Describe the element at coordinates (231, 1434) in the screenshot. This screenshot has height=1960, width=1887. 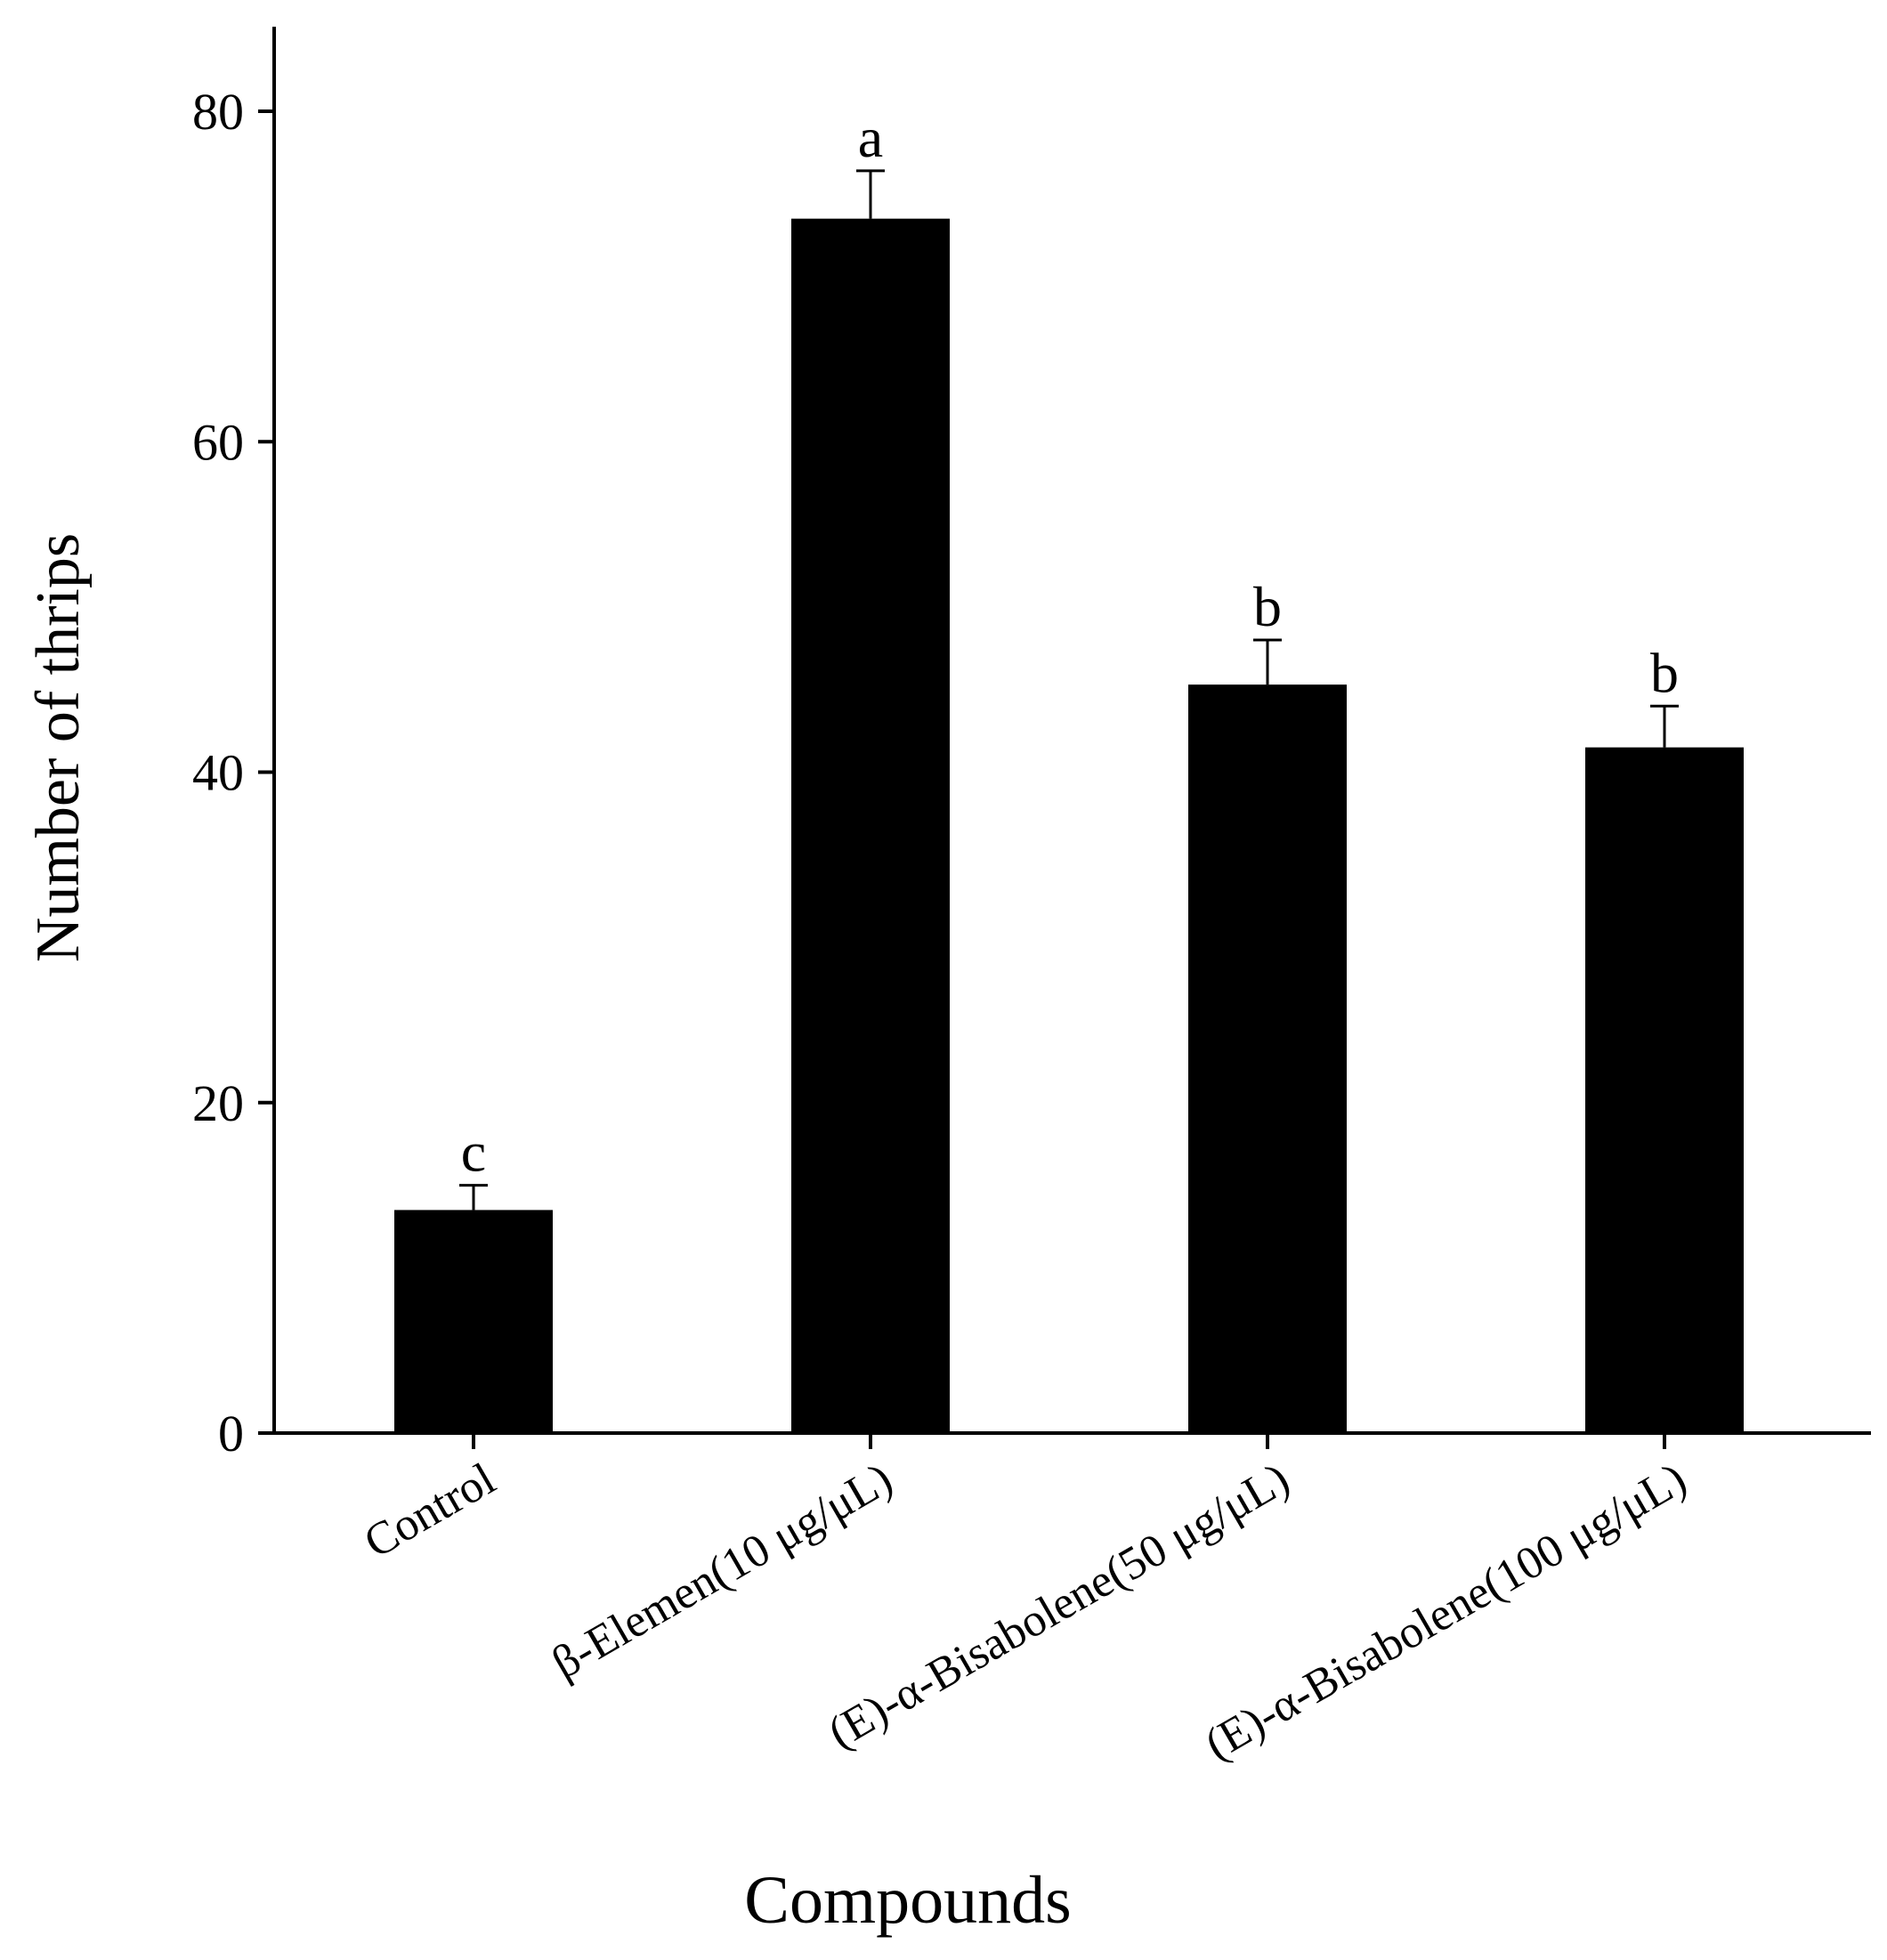
I see `y-tick-label-0: 0` at that location.